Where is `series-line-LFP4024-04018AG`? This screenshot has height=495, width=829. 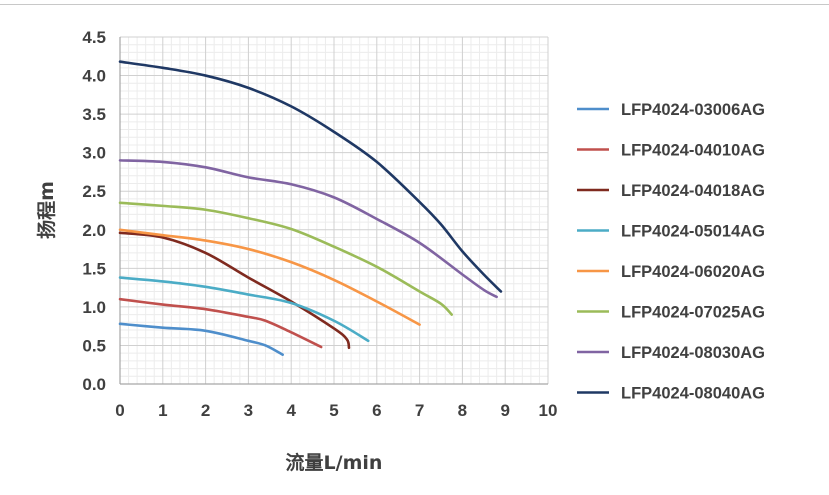
series-line-LFP4024-04018AG is located at coordinates (234, 290).